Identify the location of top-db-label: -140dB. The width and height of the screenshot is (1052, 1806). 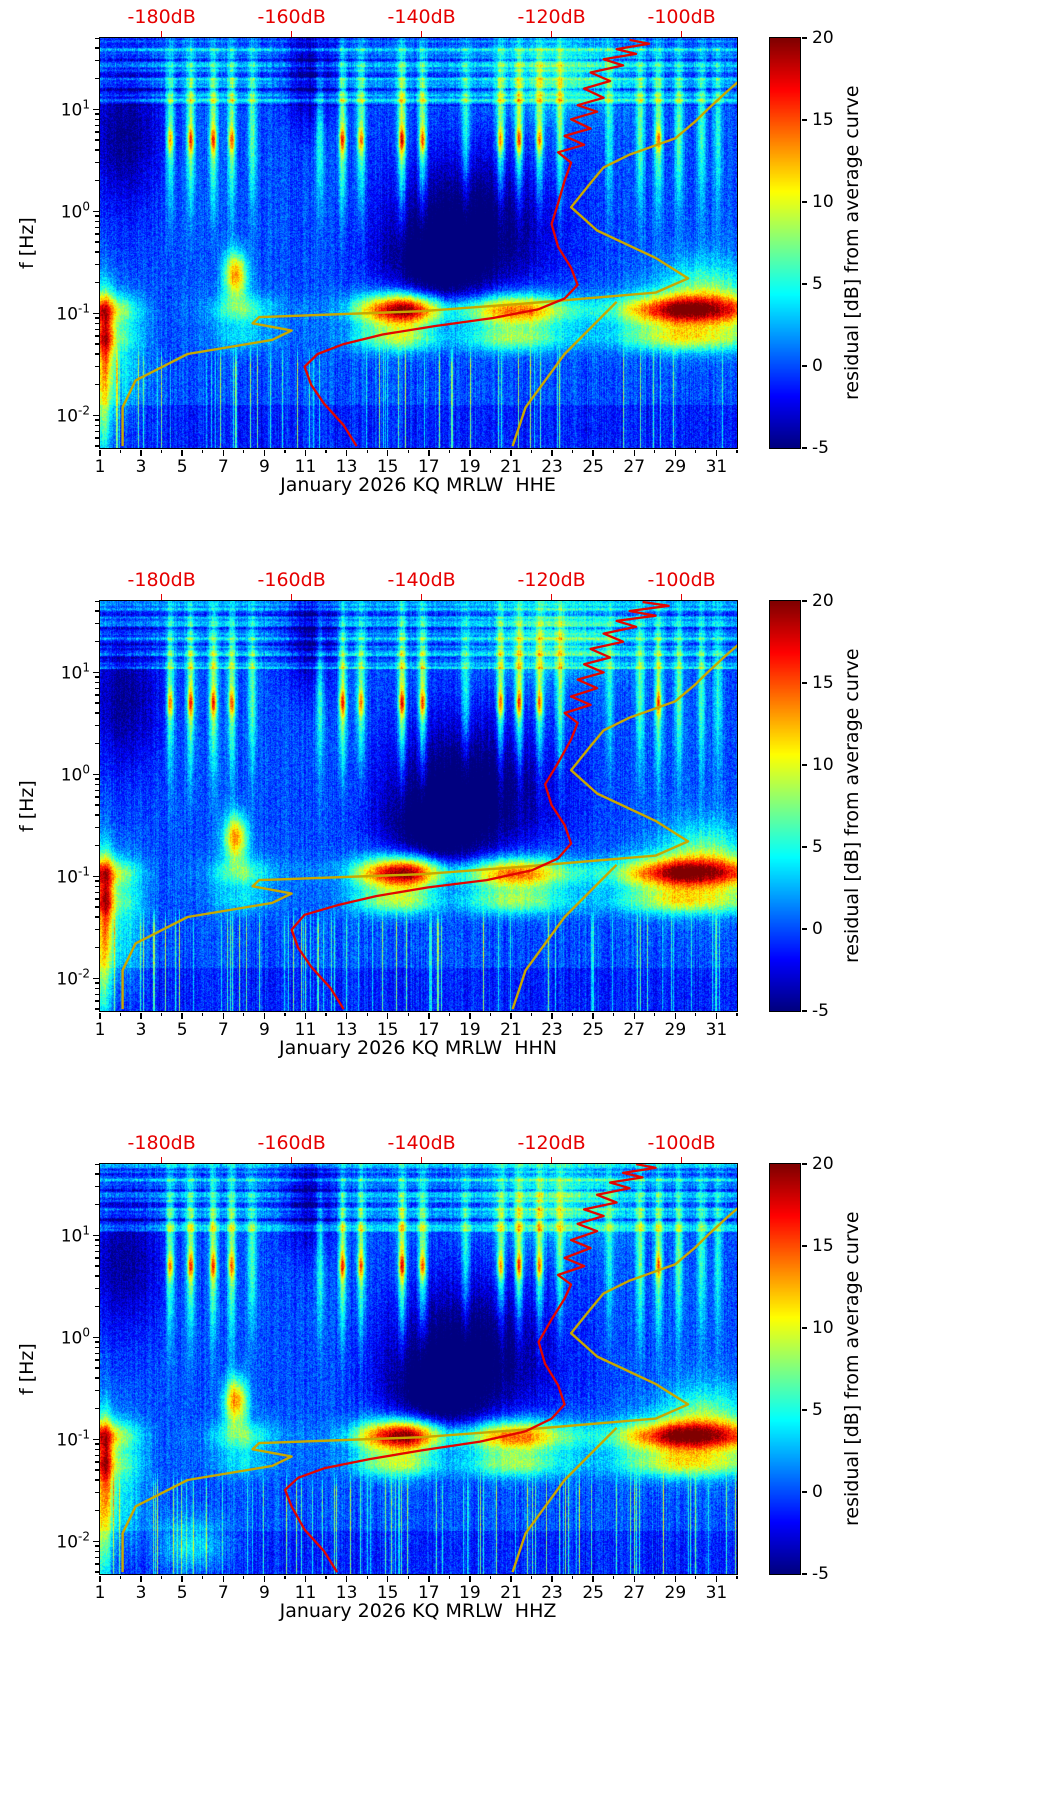
(421, 580).